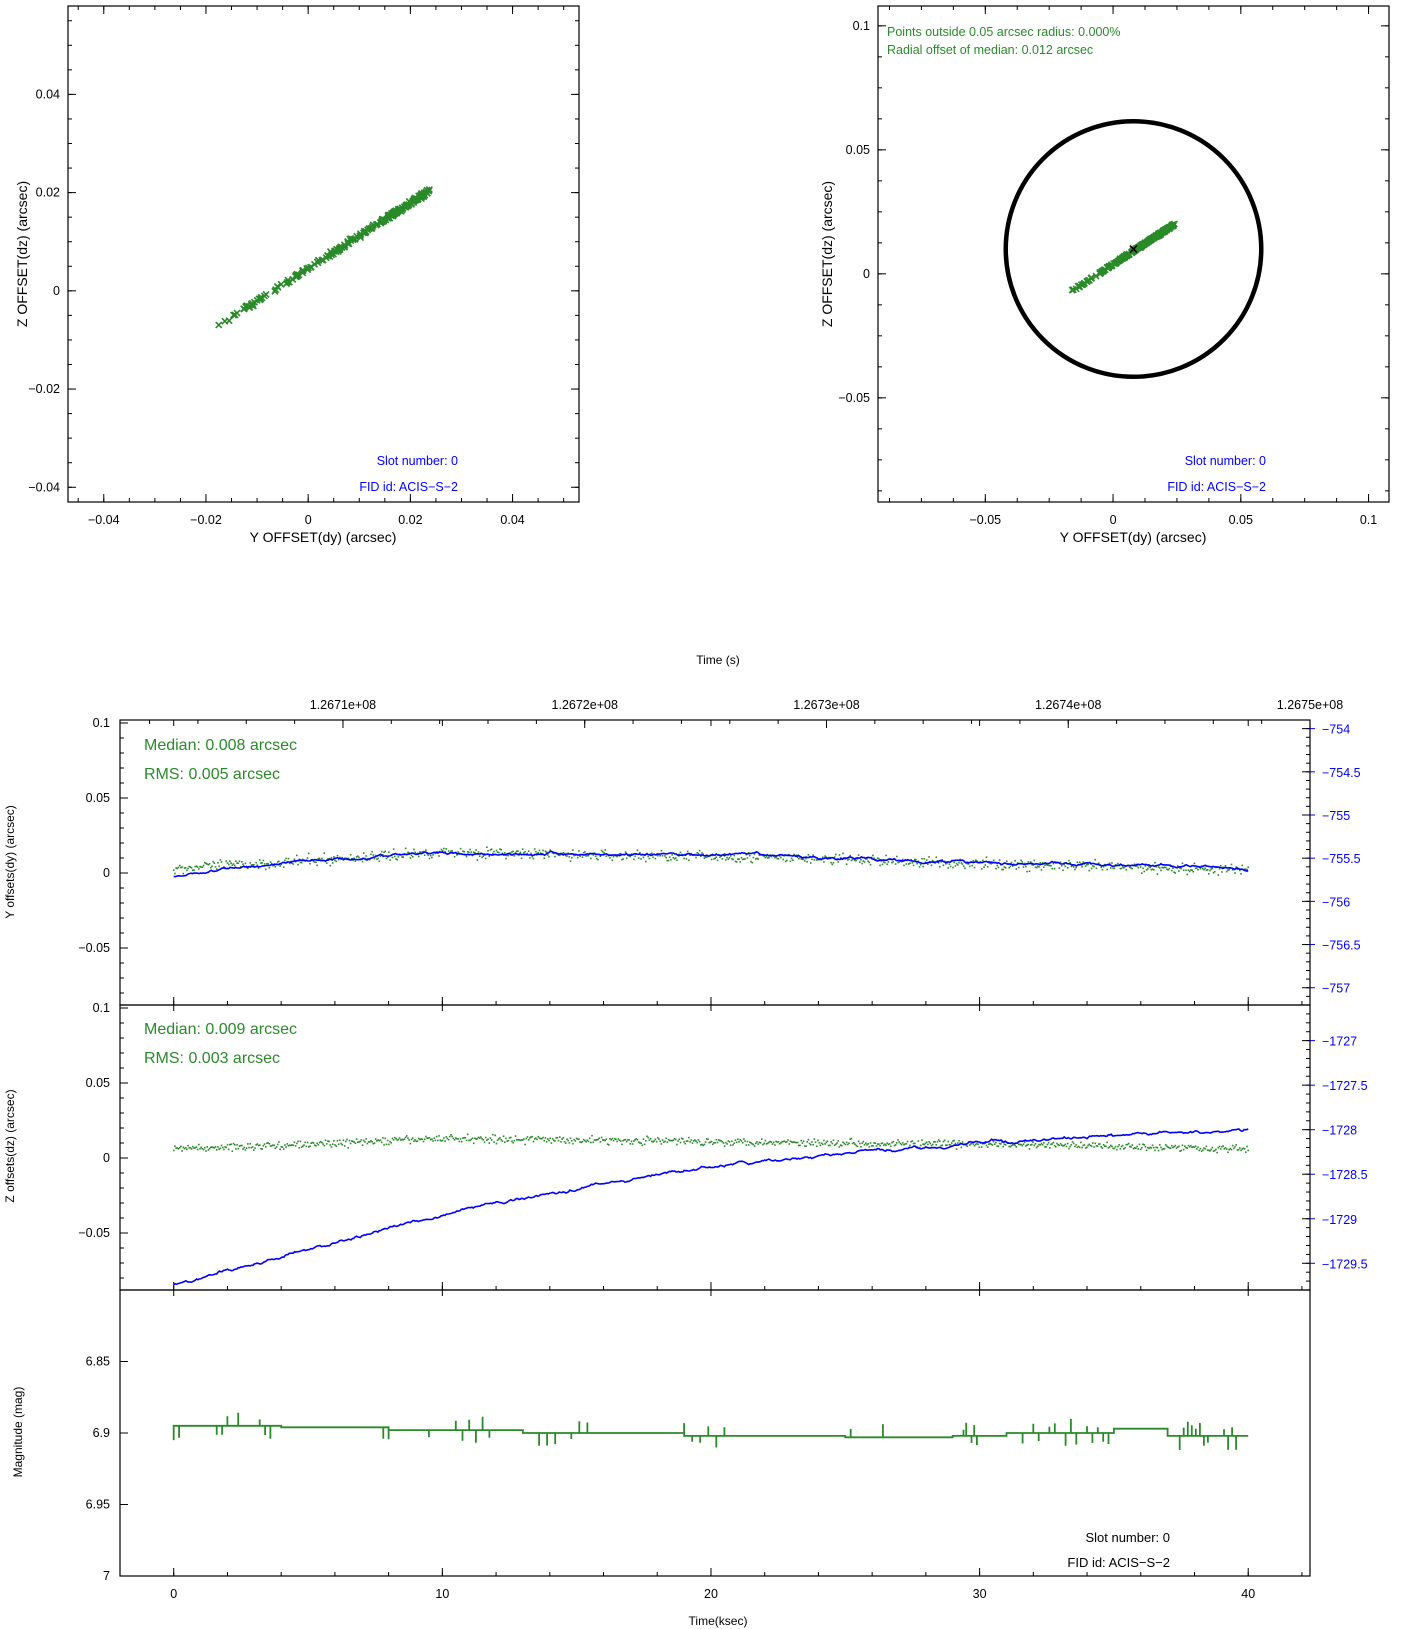 The height and width of the screenshot is (1629, 1403). What do you see at coordinates (106, 1158) in the screenshot?
I see `y-tick-label: 0` at bounding box center [106, 1158].